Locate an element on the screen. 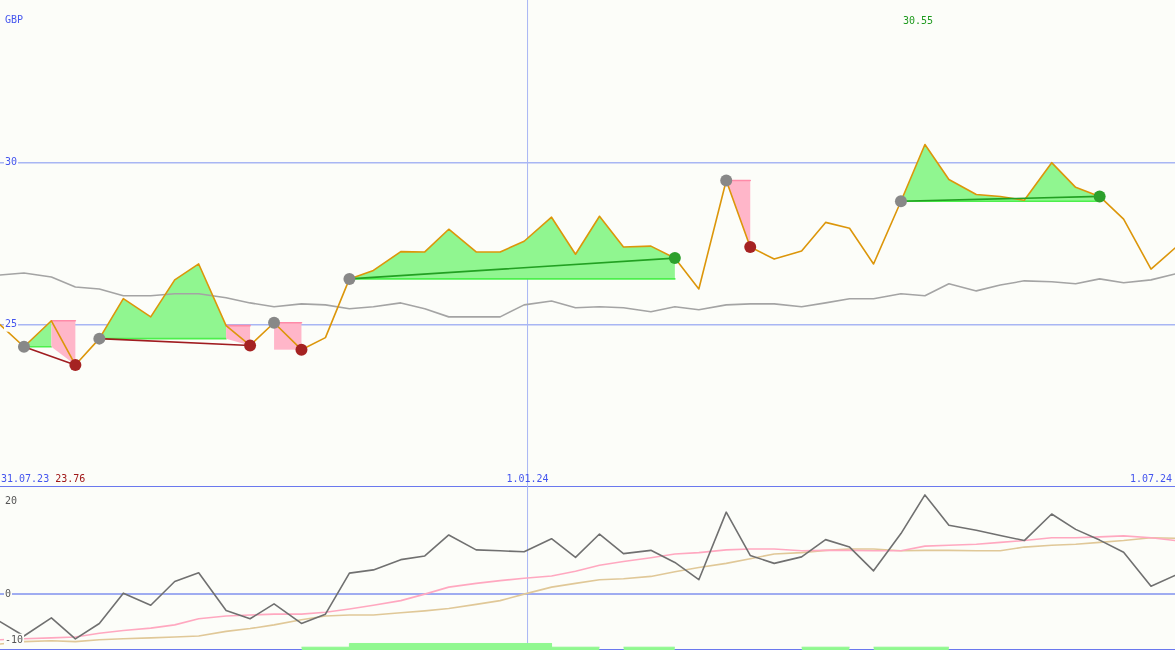 The height and width of the screenshot is (650, 1175). y-axis-title: GBP is located at coordinates (14, 19).